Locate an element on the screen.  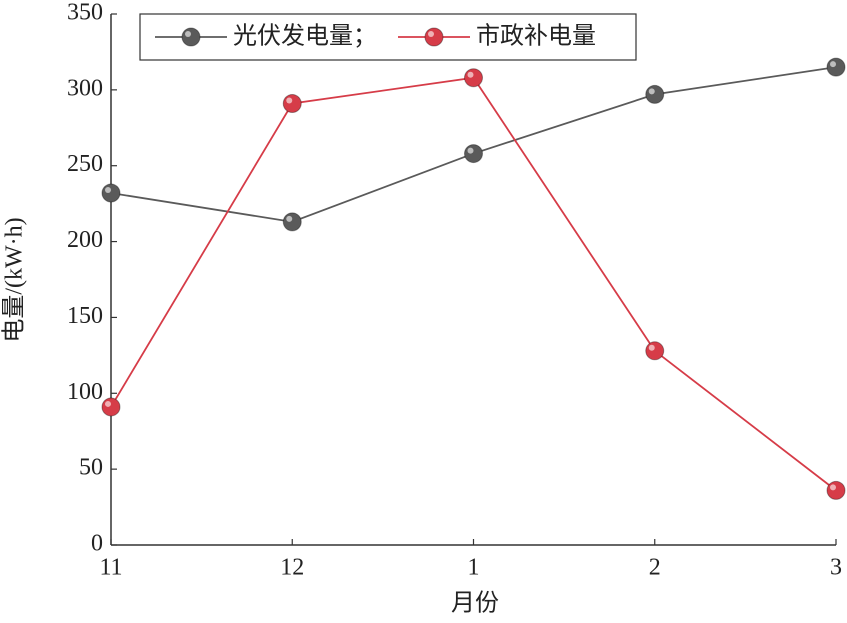
x-tick-label: 3 is located at coordinates (836, 568).